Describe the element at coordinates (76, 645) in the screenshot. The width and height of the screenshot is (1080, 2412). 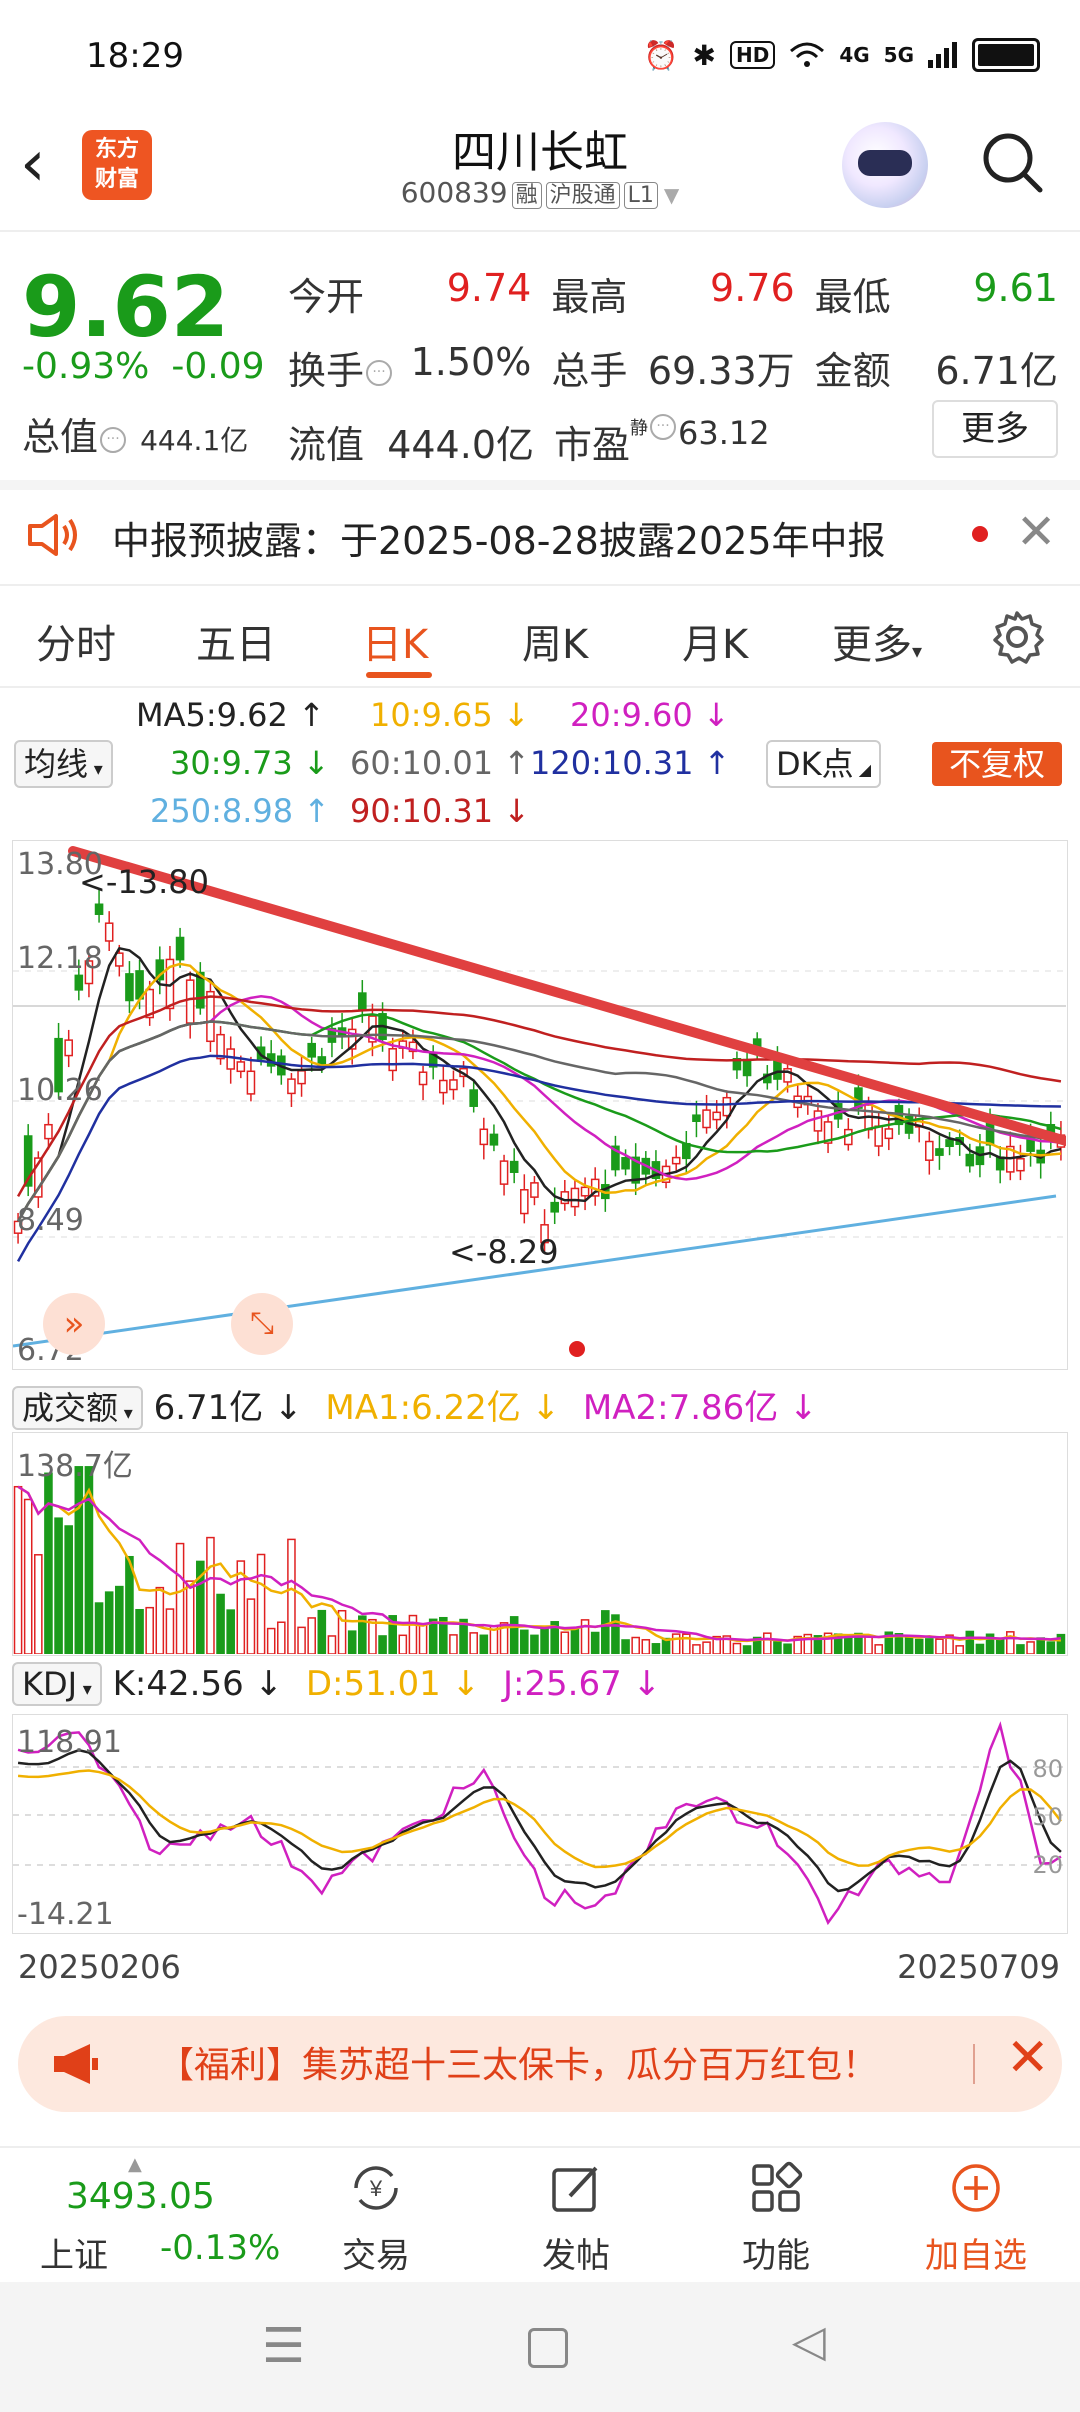
I see `tab-intraday: 分时` at that location.